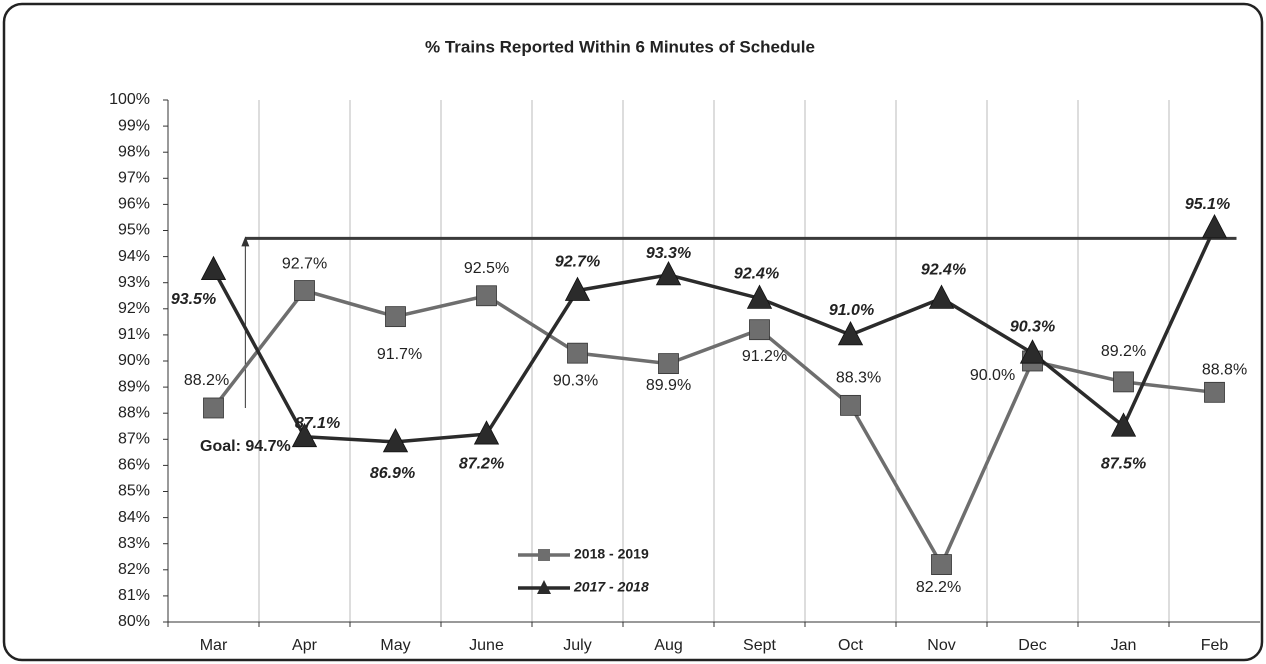 The height and width of the screenshot is (664, 1266). What do you see at coordinates (134, 386) in the screenshot?
I see `y-tick-label: 89%` at bounding box center [134, 386].